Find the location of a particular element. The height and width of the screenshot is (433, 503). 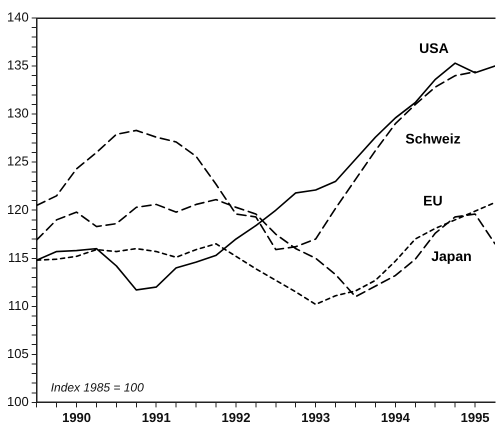

x-tick-label: 1993 is located at coordinates (315, 417).